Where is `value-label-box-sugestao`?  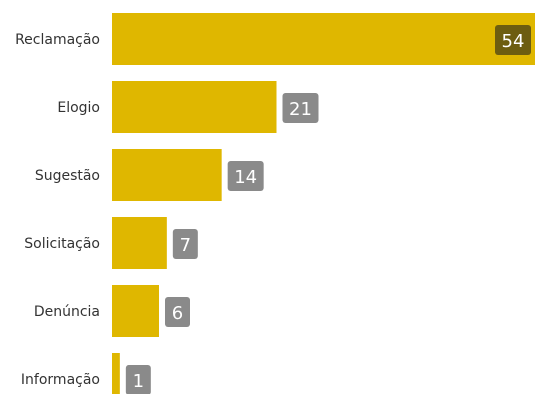
value-label-box-sugestao is located at coordinates (245, 176).